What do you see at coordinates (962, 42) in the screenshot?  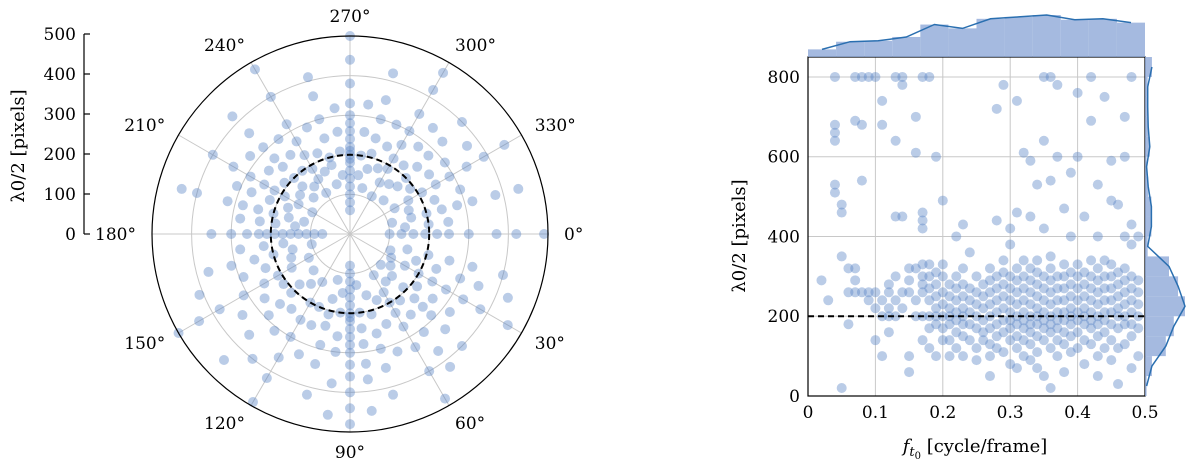 I see `marginal-x-bar` at bounding box center [962, 42].